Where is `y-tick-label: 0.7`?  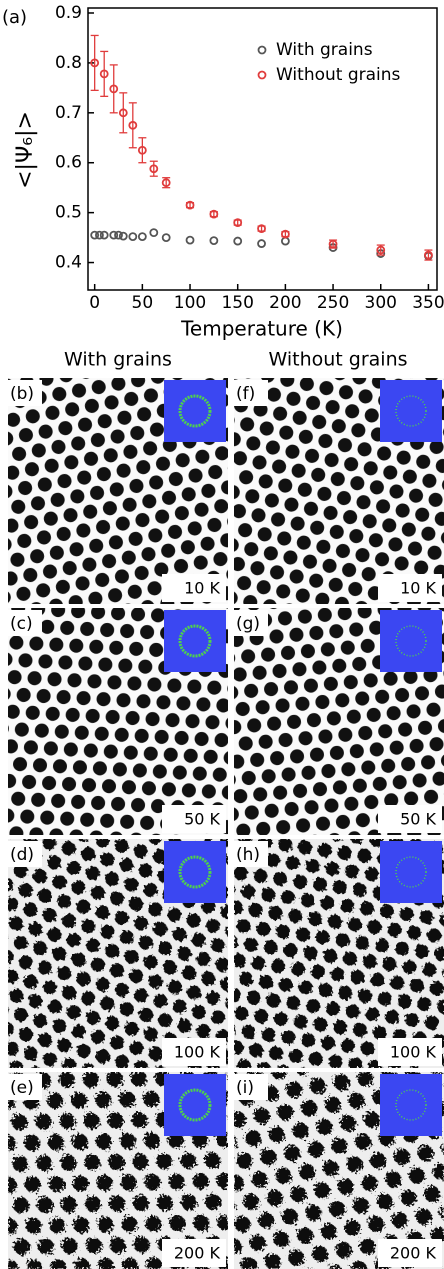 y-tick-label: 0.7 is located at coordinates (68, 113).